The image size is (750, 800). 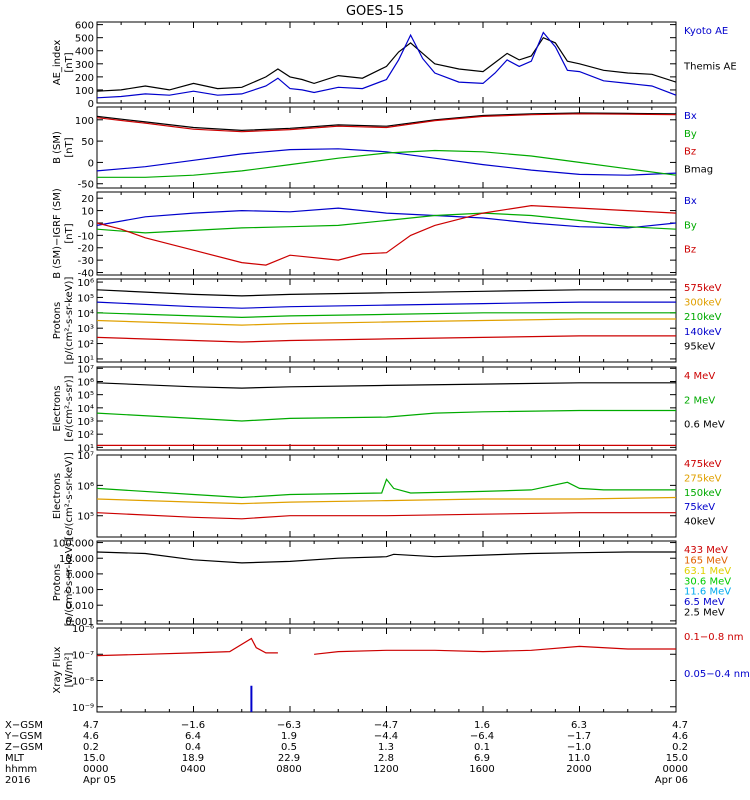 I want to click on series-0-1-0-8-nm, so click(x=386, y=647).